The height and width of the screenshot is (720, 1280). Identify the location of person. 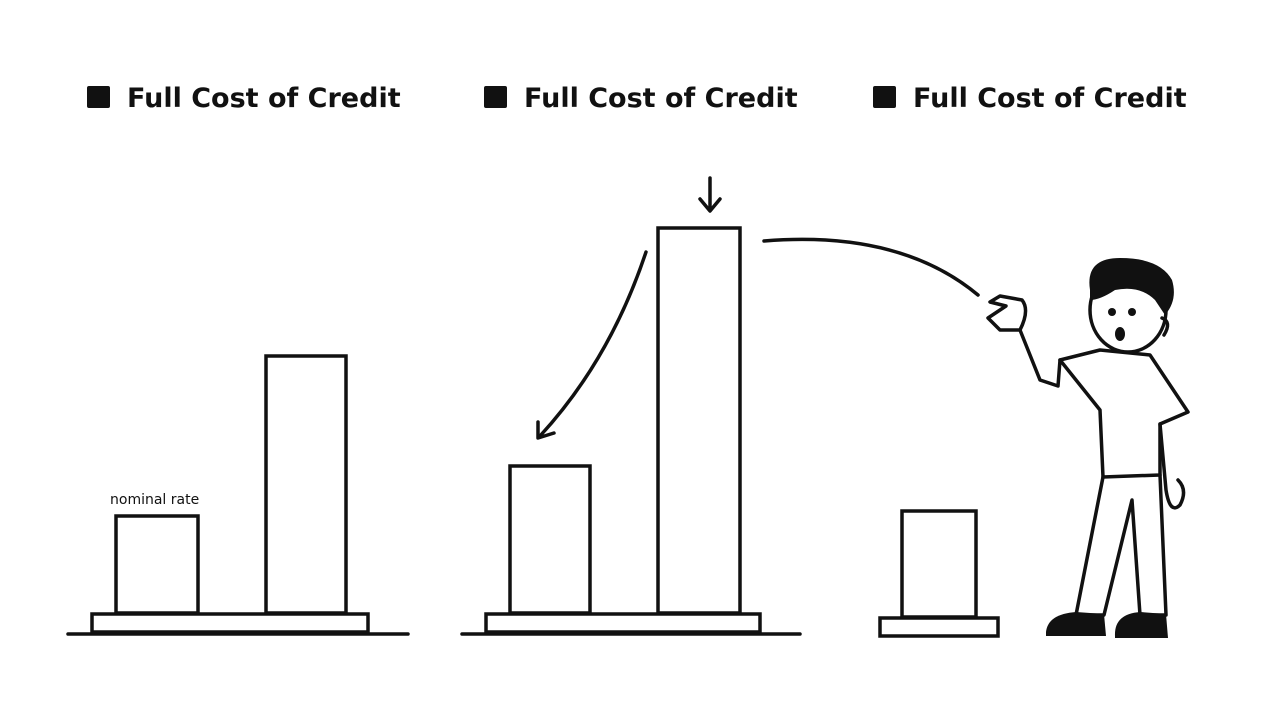
(1088, 448).